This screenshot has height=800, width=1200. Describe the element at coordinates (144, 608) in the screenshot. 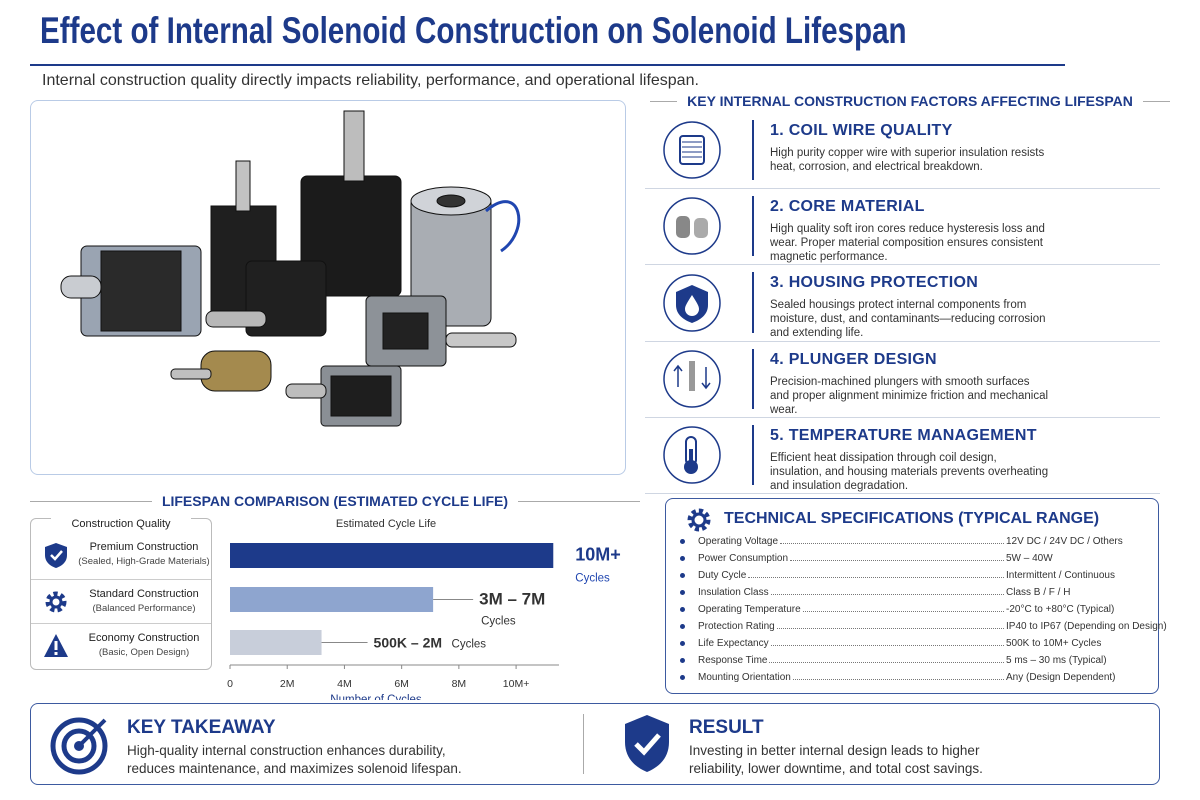

I see `legend-note: (Balanced Performance)` at that location.